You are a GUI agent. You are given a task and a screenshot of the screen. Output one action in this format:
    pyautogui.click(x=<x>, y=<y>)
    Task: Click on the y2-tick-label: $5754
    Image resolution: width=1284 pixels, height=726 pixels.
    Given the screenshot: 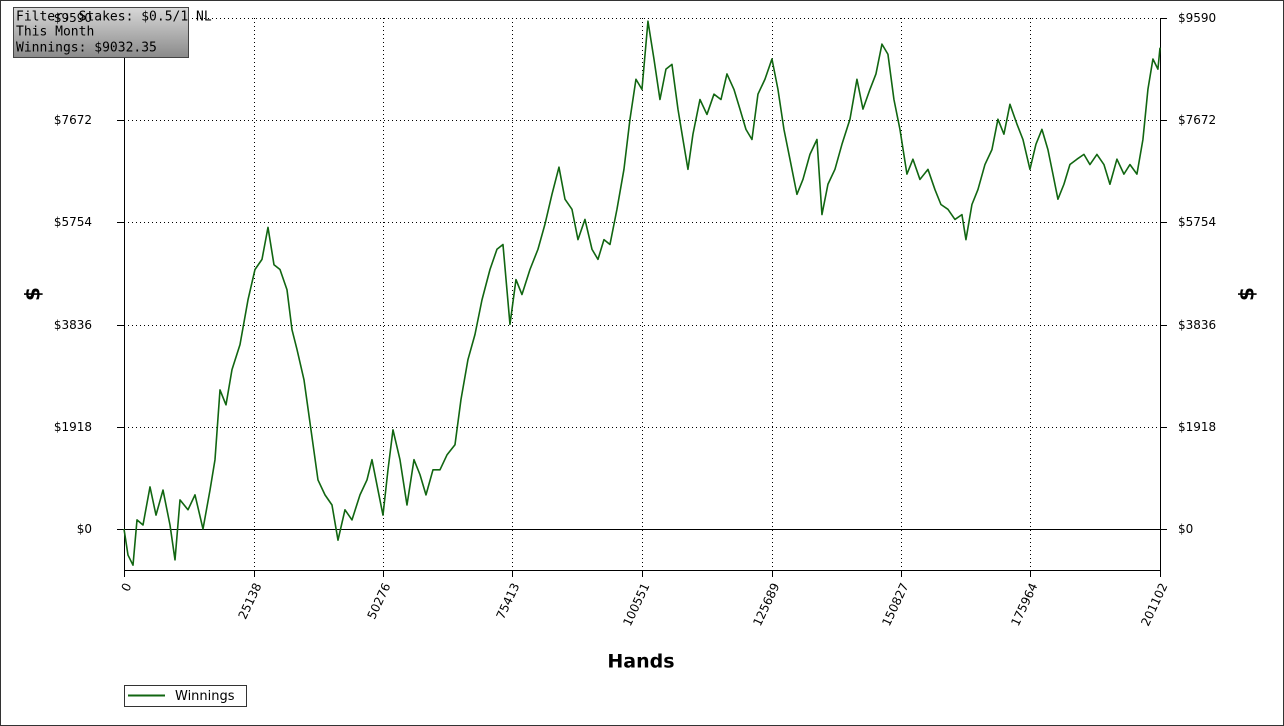 What is the action you would take?
    pyautogui.click(x=1197, y=222)
    